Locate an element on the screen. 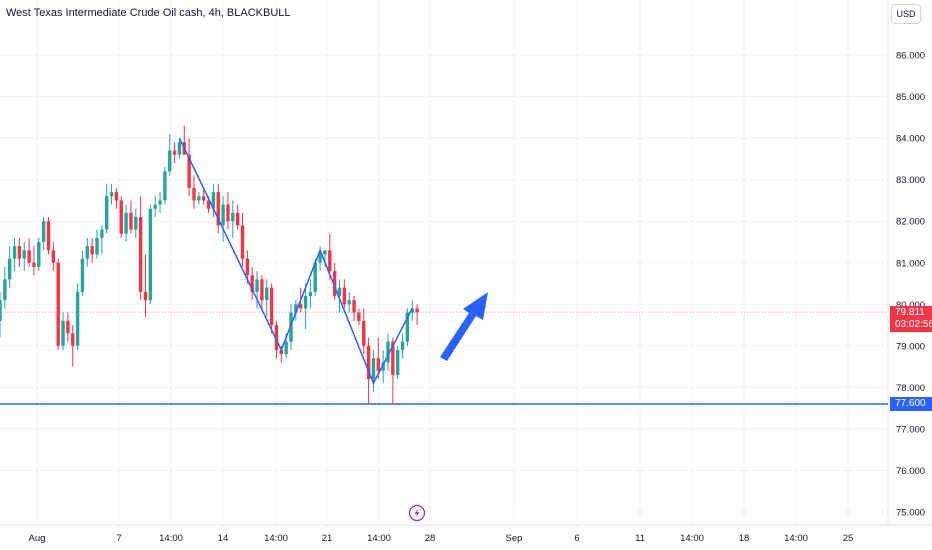 The width and height of the screenshot is (932, 550). price-tick-label: 79.000 is located at coordinates (910, 346).